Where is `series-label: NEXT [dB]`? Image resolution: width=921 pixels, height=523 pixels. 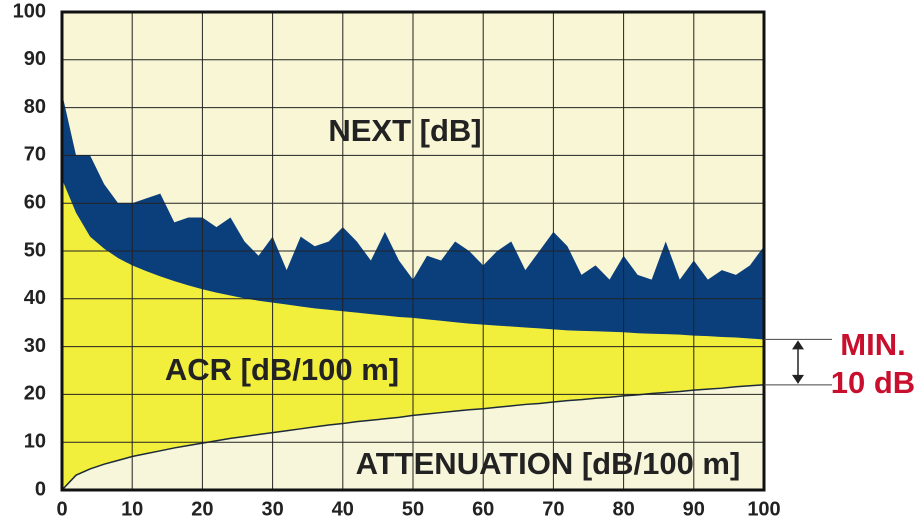
series-label: NEXT [dB] is located at coordinates (404, 130).